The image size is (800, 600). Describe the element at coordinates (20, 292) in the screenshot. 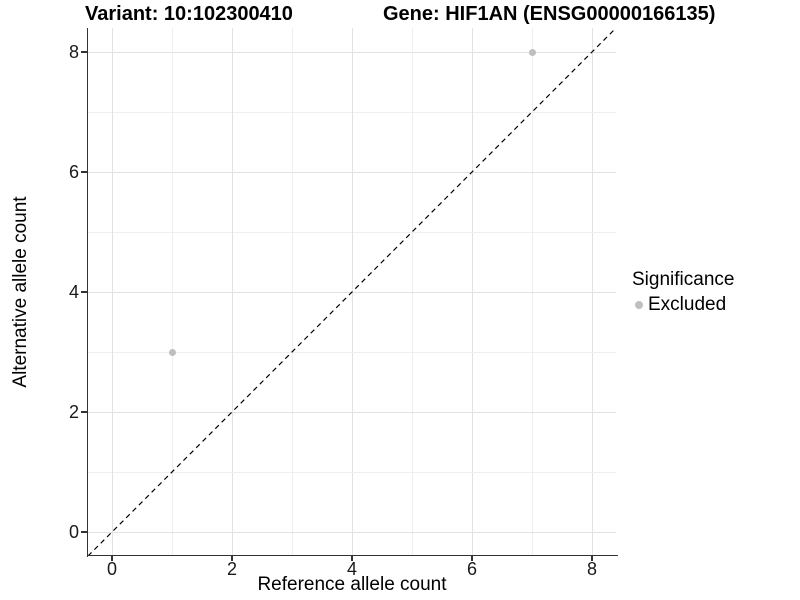

I see `y-axis-title: Alternative allele count` at that location.